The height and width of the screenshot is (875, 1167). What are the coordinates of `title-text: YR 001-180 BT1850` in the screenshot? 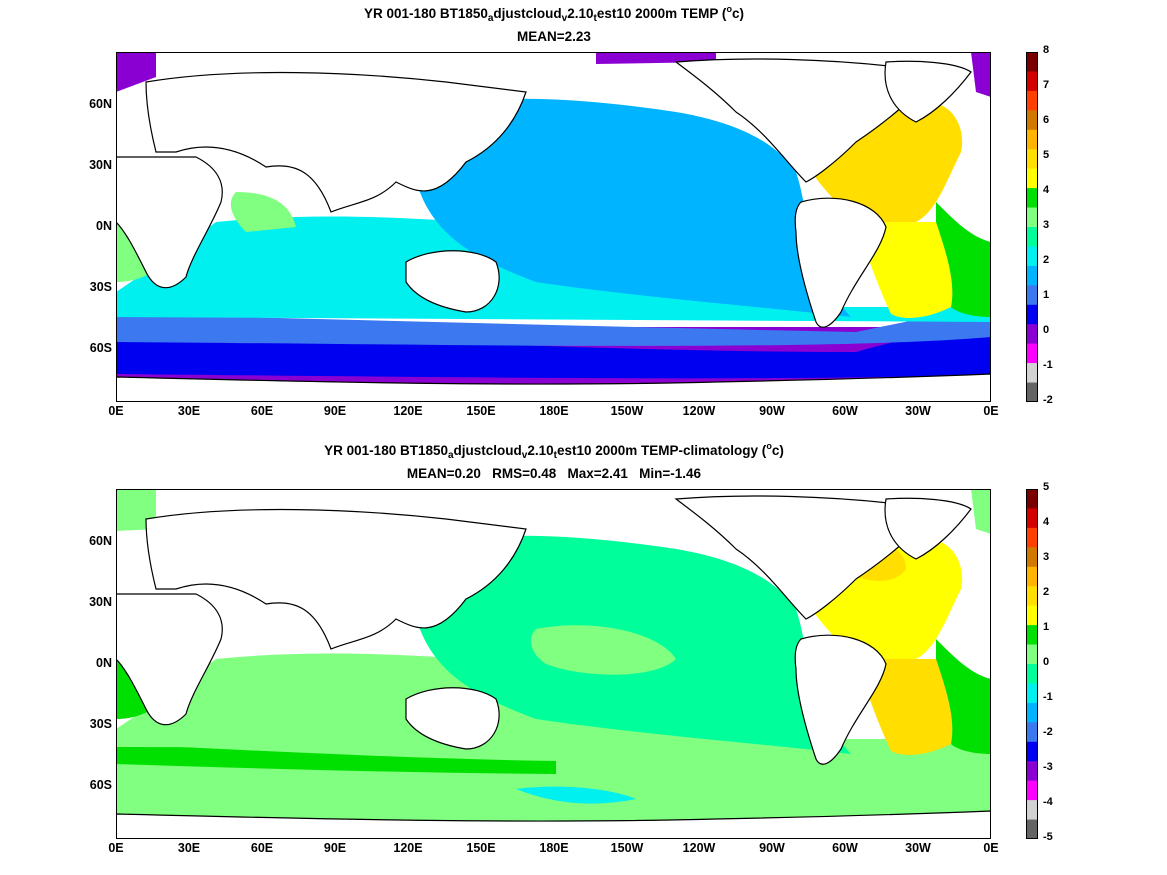 It's located at (426, 13).